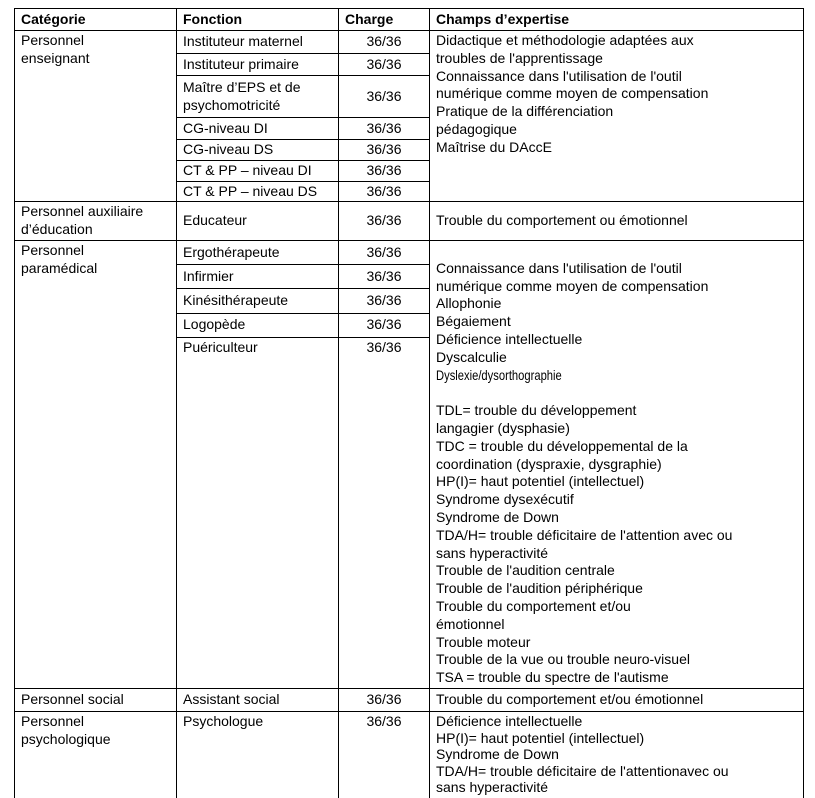 The image size is (815, 798). Describe the element at coordinates (257, 19) in the screenshot. I see `header-fonction: Fonction` at that location.